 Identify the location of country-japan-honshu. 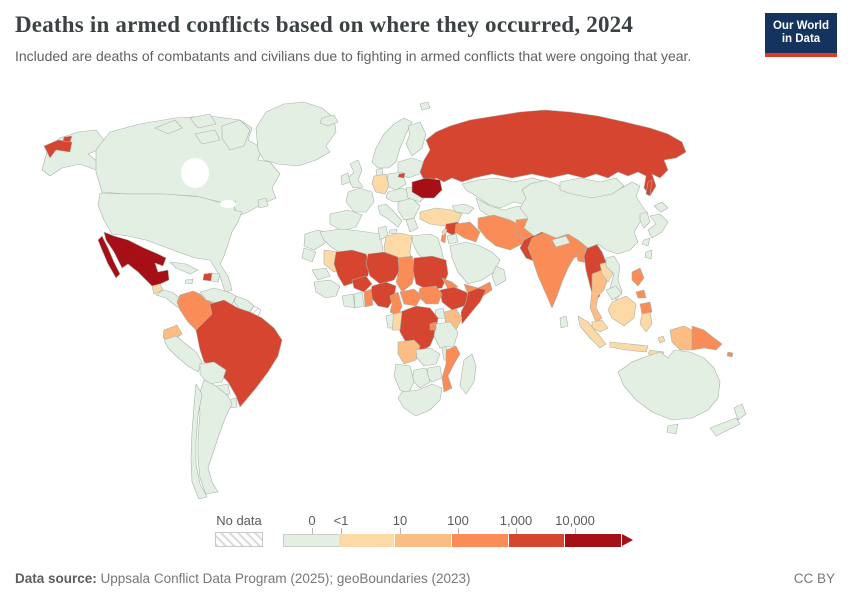
(658, 226).